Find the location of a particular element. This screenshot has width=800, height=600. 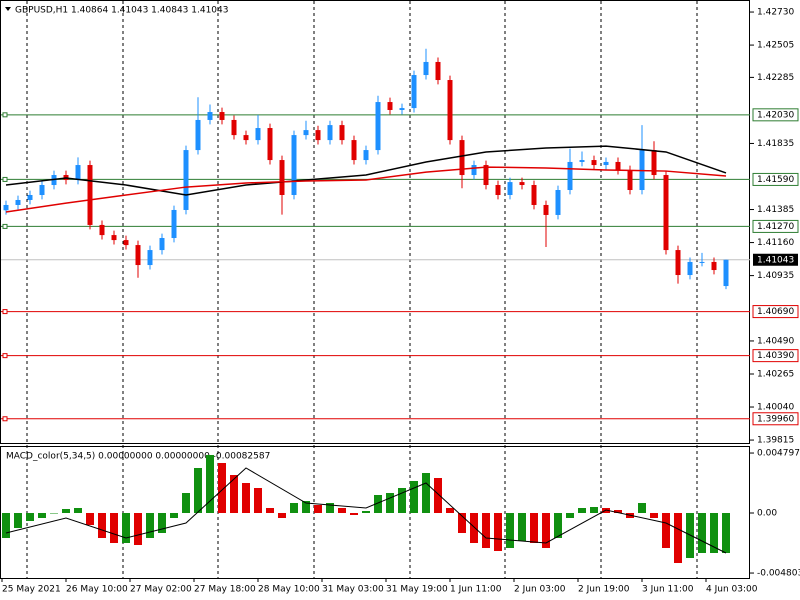

current-price-tag is located at coordinates (775, 259).